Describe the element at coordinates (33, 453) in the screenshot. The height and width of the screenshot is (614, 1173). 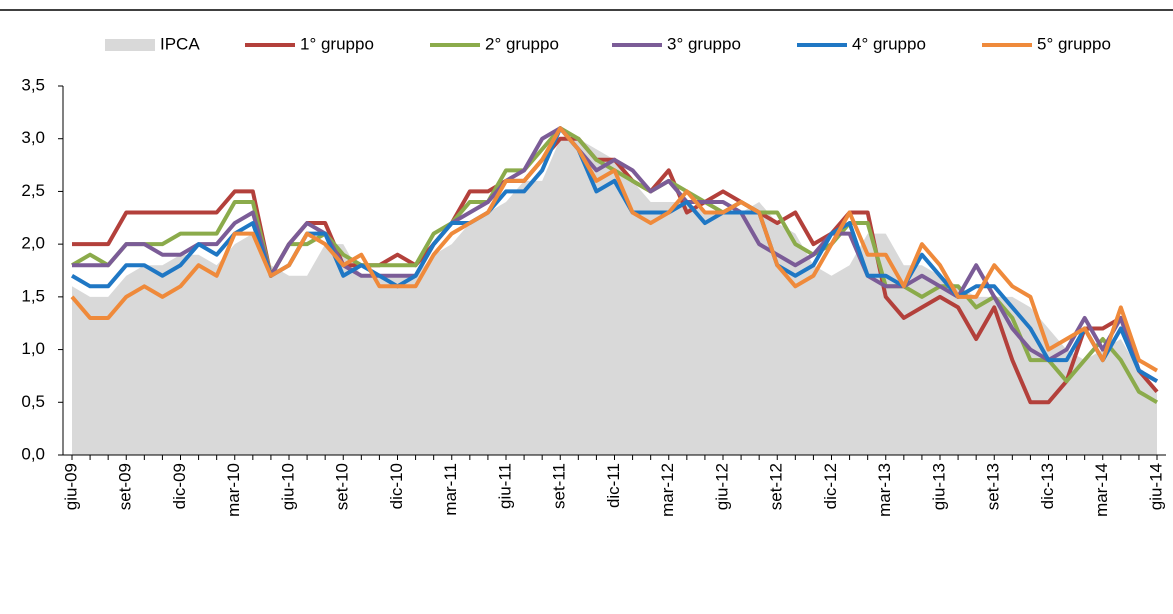
I see `y-tick-label: 0,0` at that location.